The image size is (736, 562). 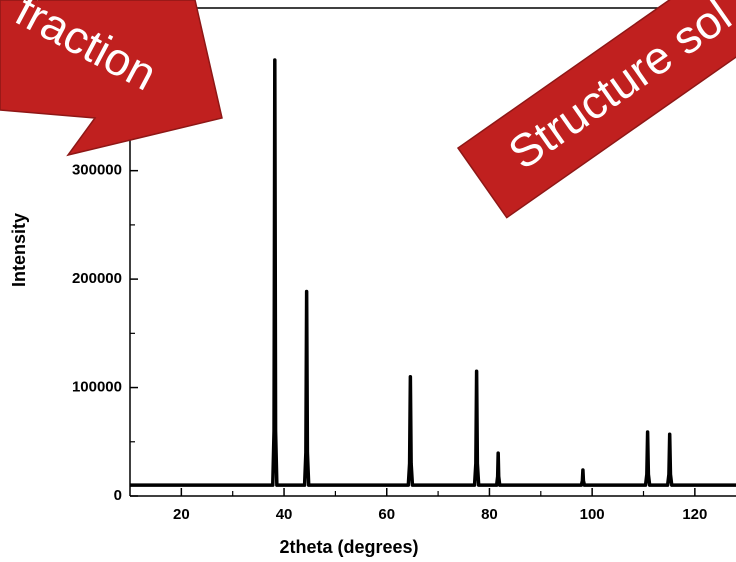 What do you see at coordinates (694, 514) in the screenshot?
I see `x-tick-label: 120` at bounding box center [694, 514].